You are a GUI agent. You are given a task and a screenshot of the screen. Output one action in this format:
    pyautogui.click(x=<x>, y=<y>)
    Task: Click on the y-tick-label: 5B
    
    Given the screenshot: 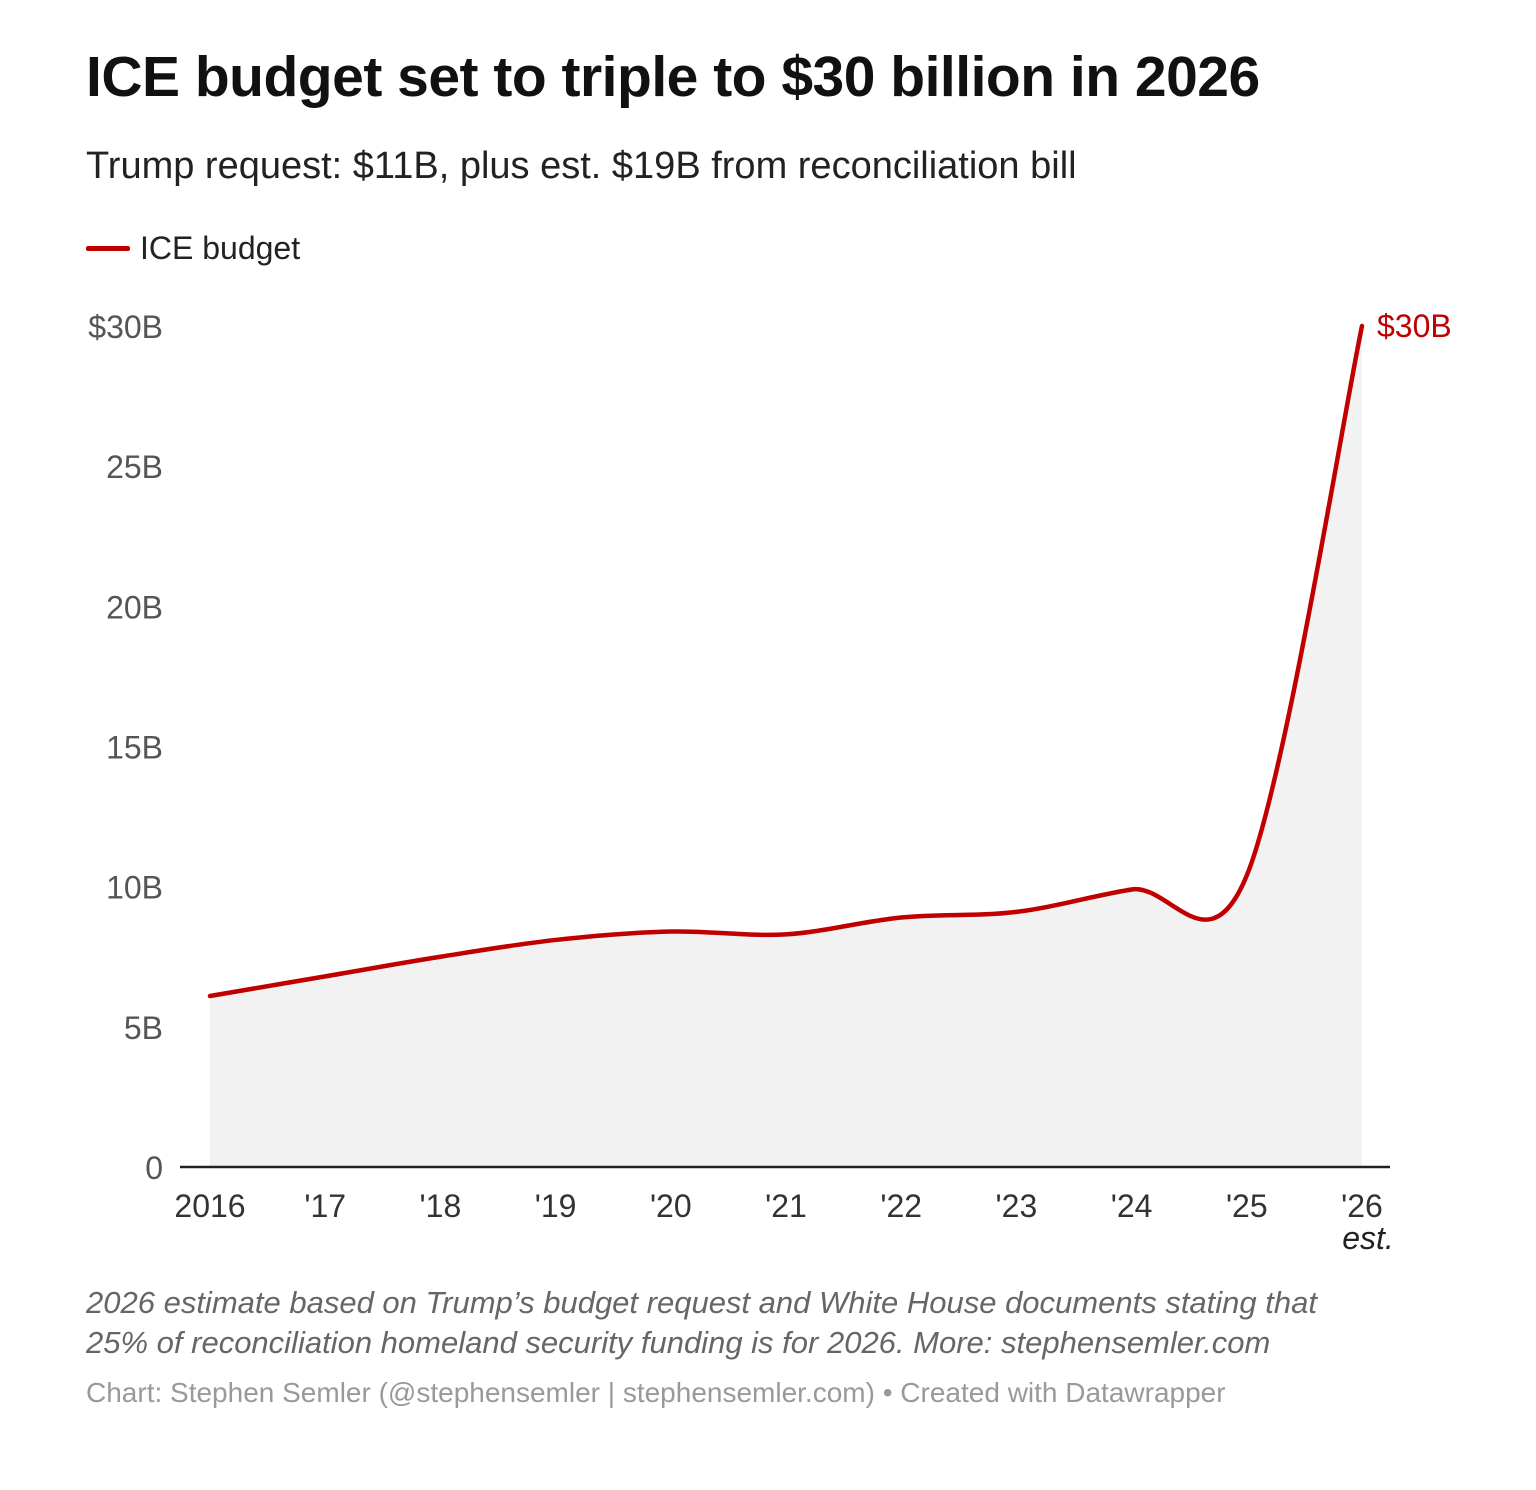 What is the action you would take?
    pyautogui.click(x=143, y=1028)
    